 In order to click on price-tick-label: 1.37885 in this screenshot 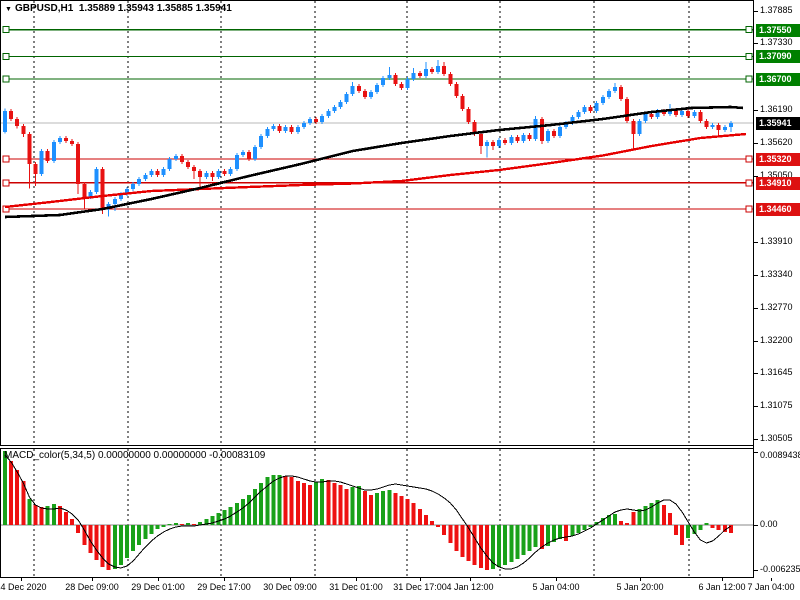, I will do `click(776, 10)`.